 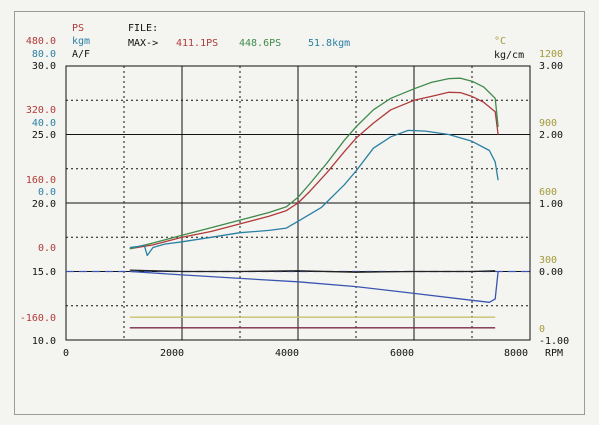 I want to click on temp-unit-label: °C, so click(x=500, y=41).